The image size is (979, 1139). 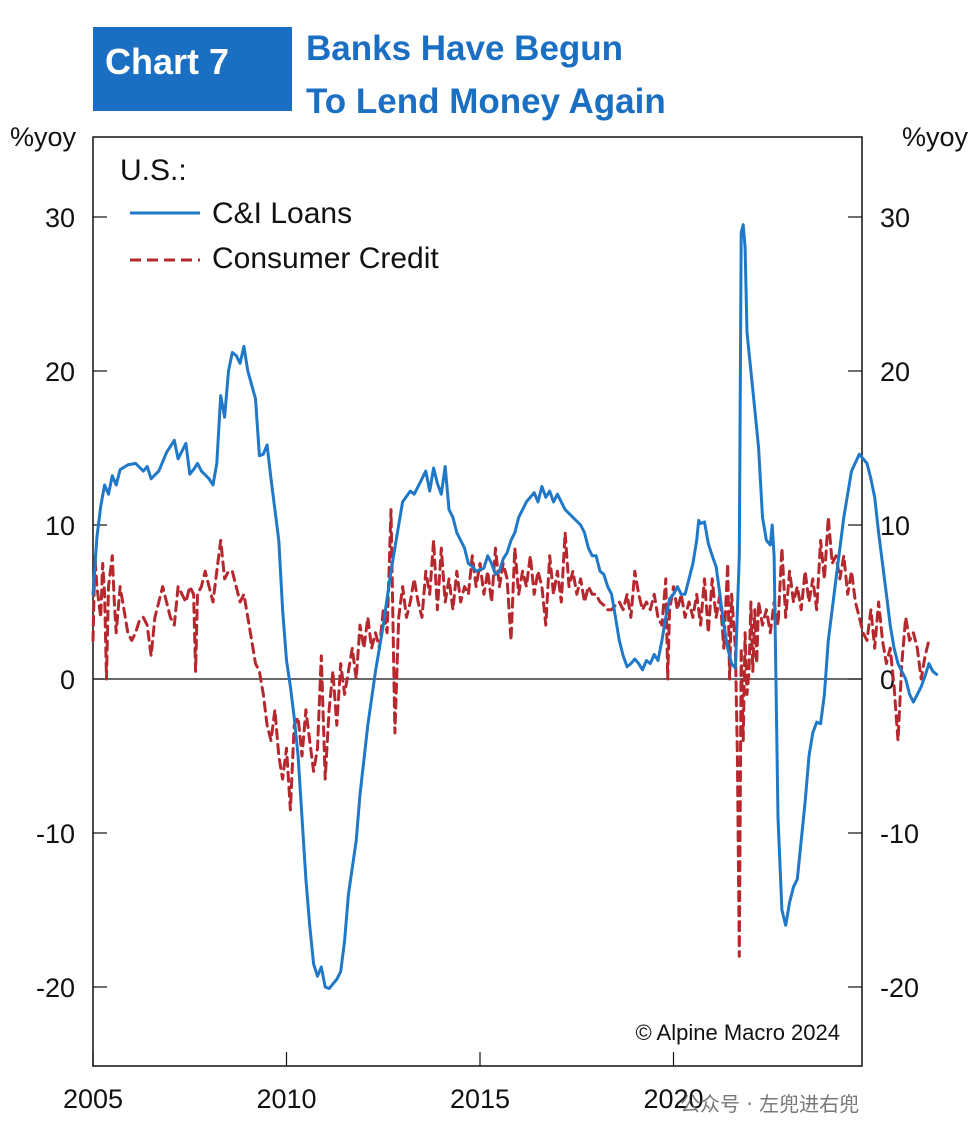 What do you see at coordinates (167, 61) in the screenshot?
I see `chart-number-label: Chart 7` at bounding box center [167, 61].